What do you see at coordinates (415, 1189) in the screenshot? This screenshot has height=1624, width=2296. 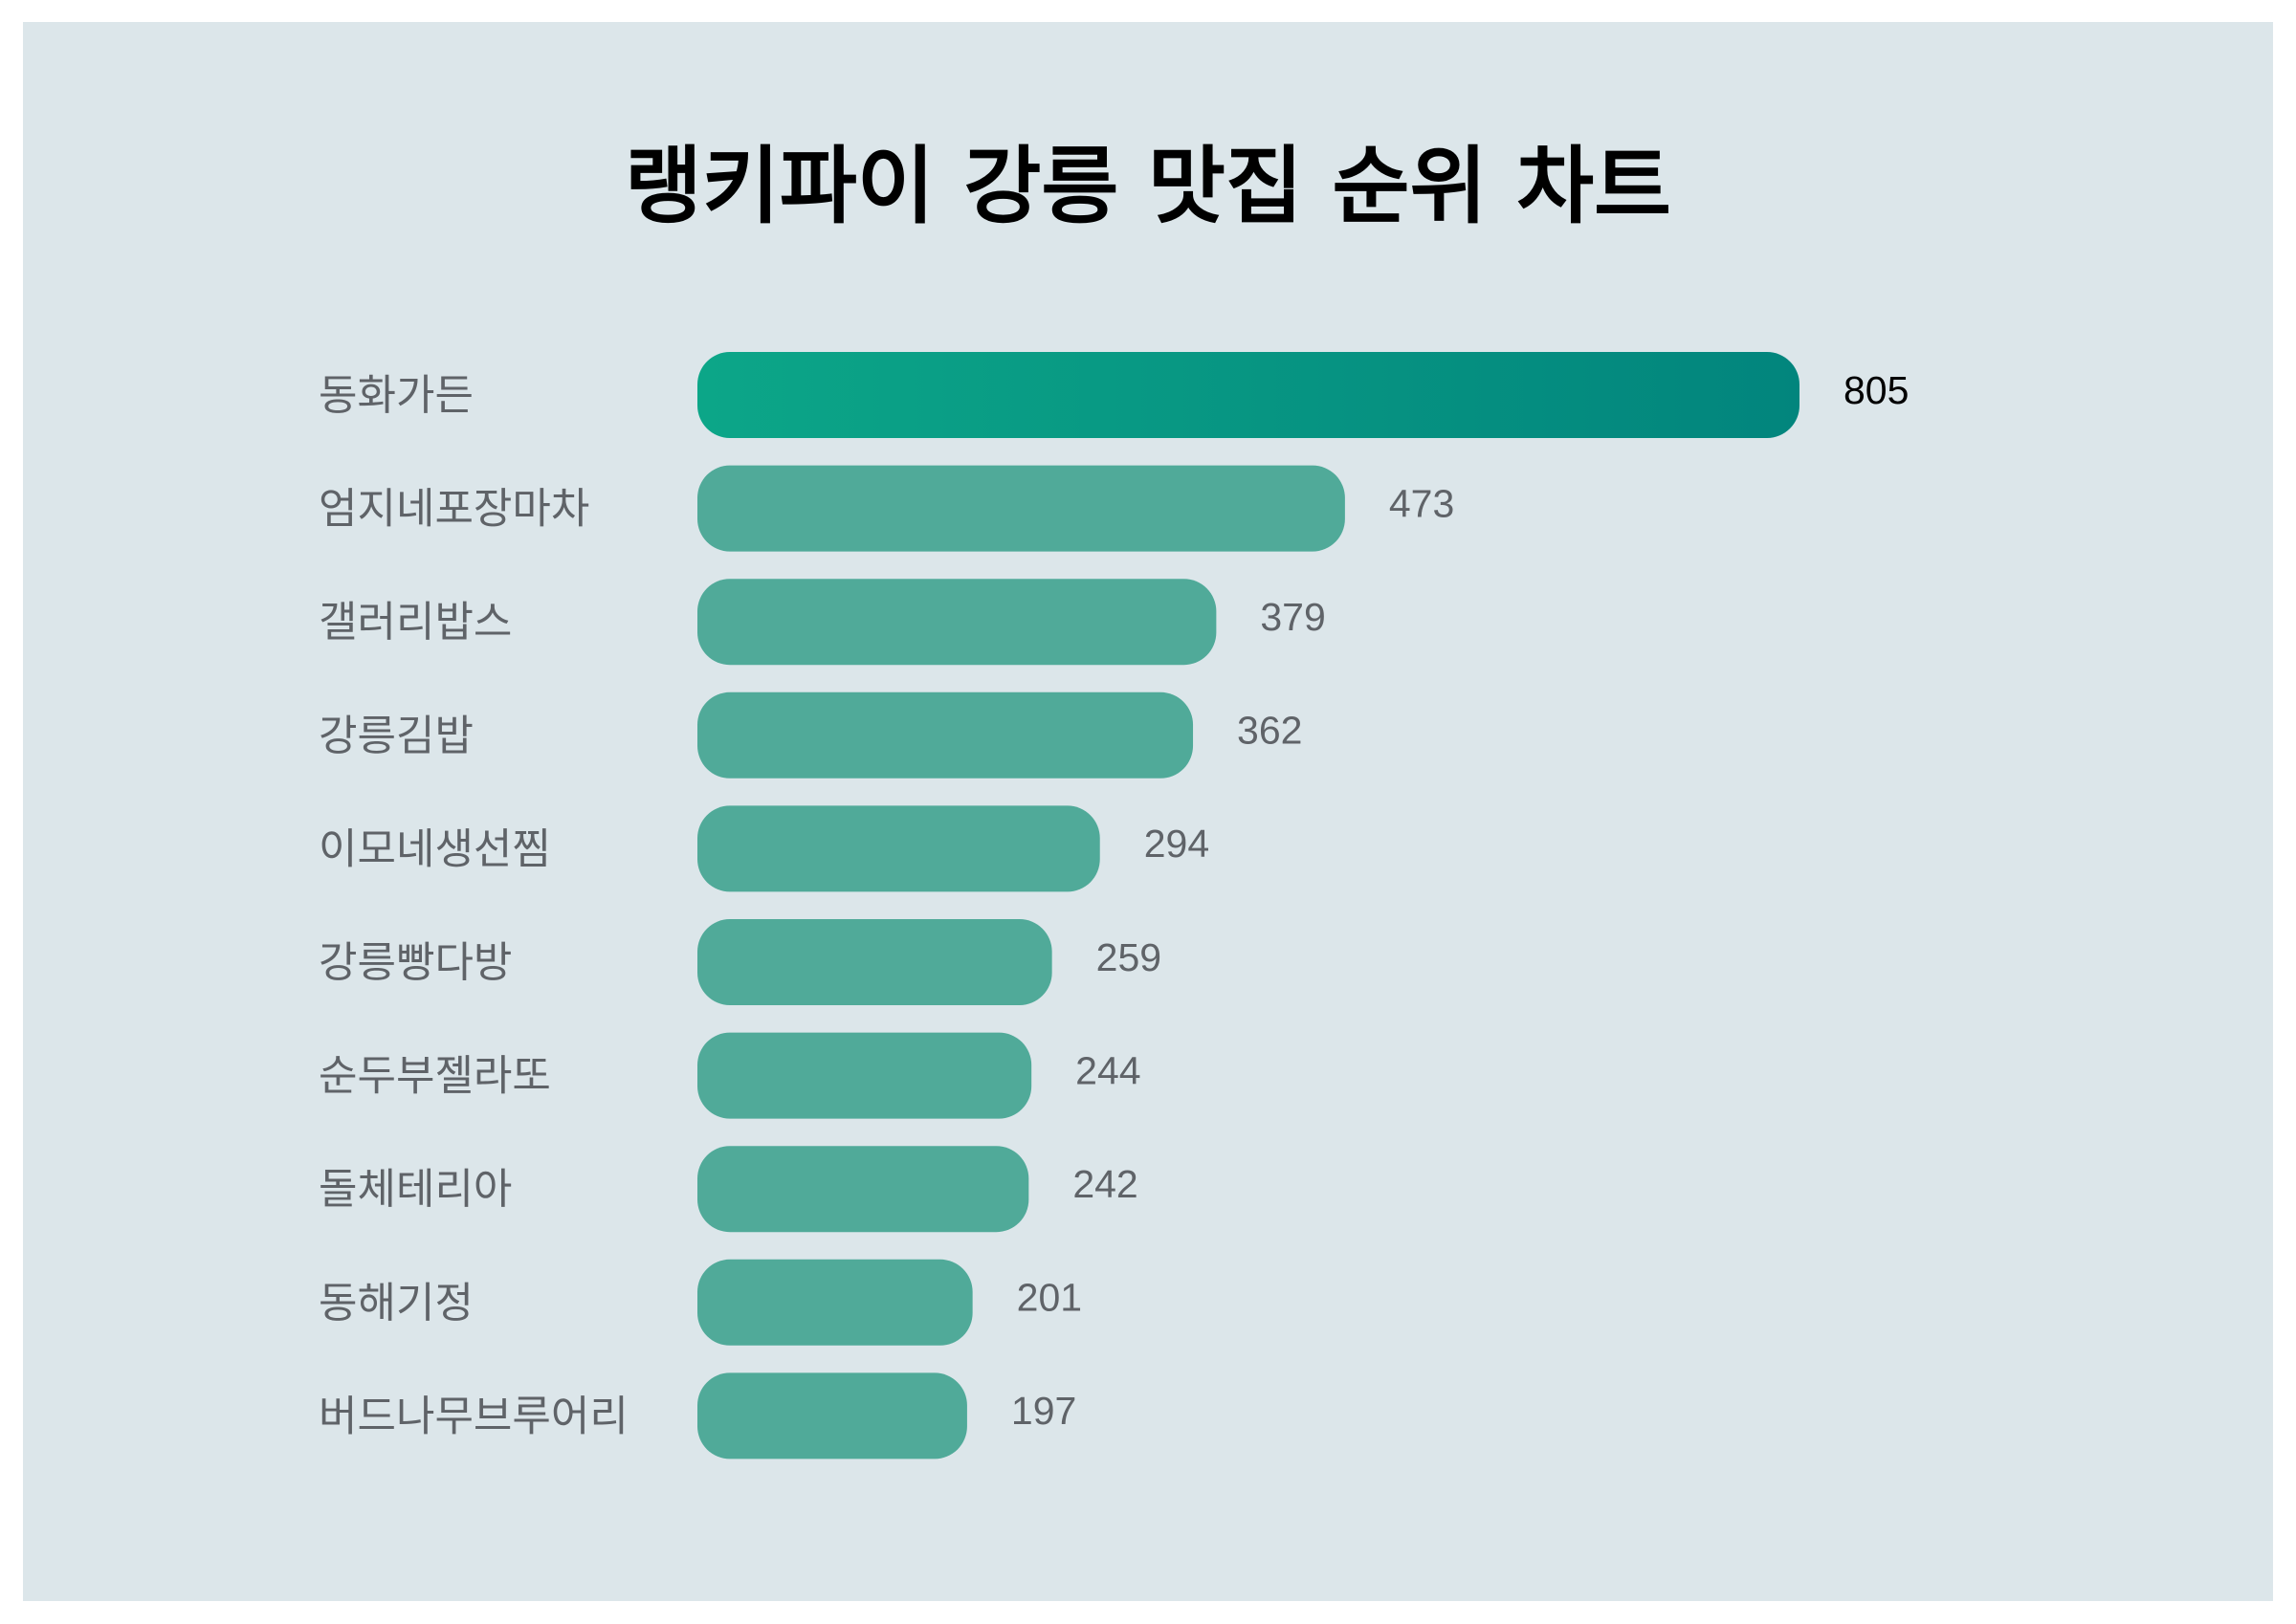 I see `category-label-8: 돌체테리아` at bounding box center [415, 1189].